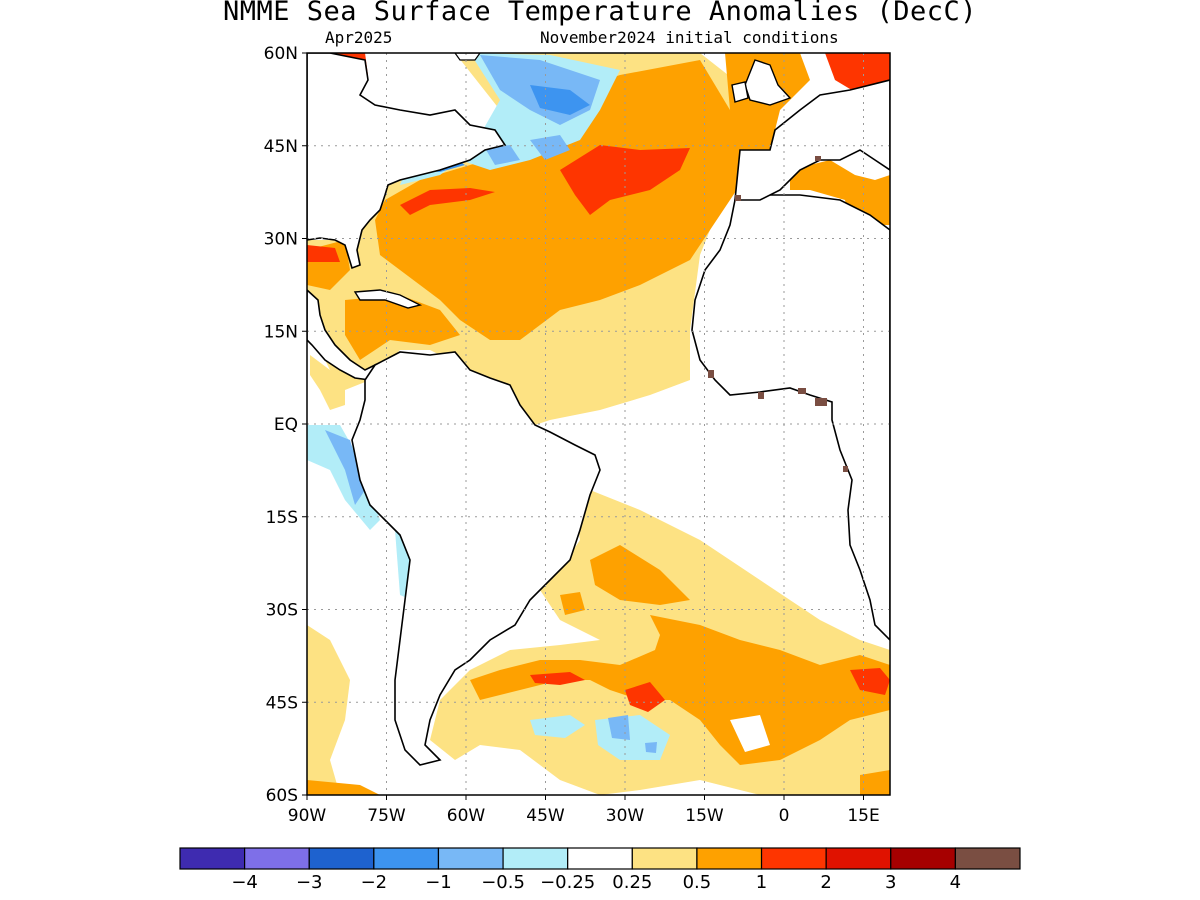 This screenshot has height=900, width=1200. Describe the element at coordinates (596, 882) in the screenshot. I see `colorbar-labels: −4 −3 −2 −1 −0.5 −0.25 0.25 0.5 1 2 3 4` at that location.